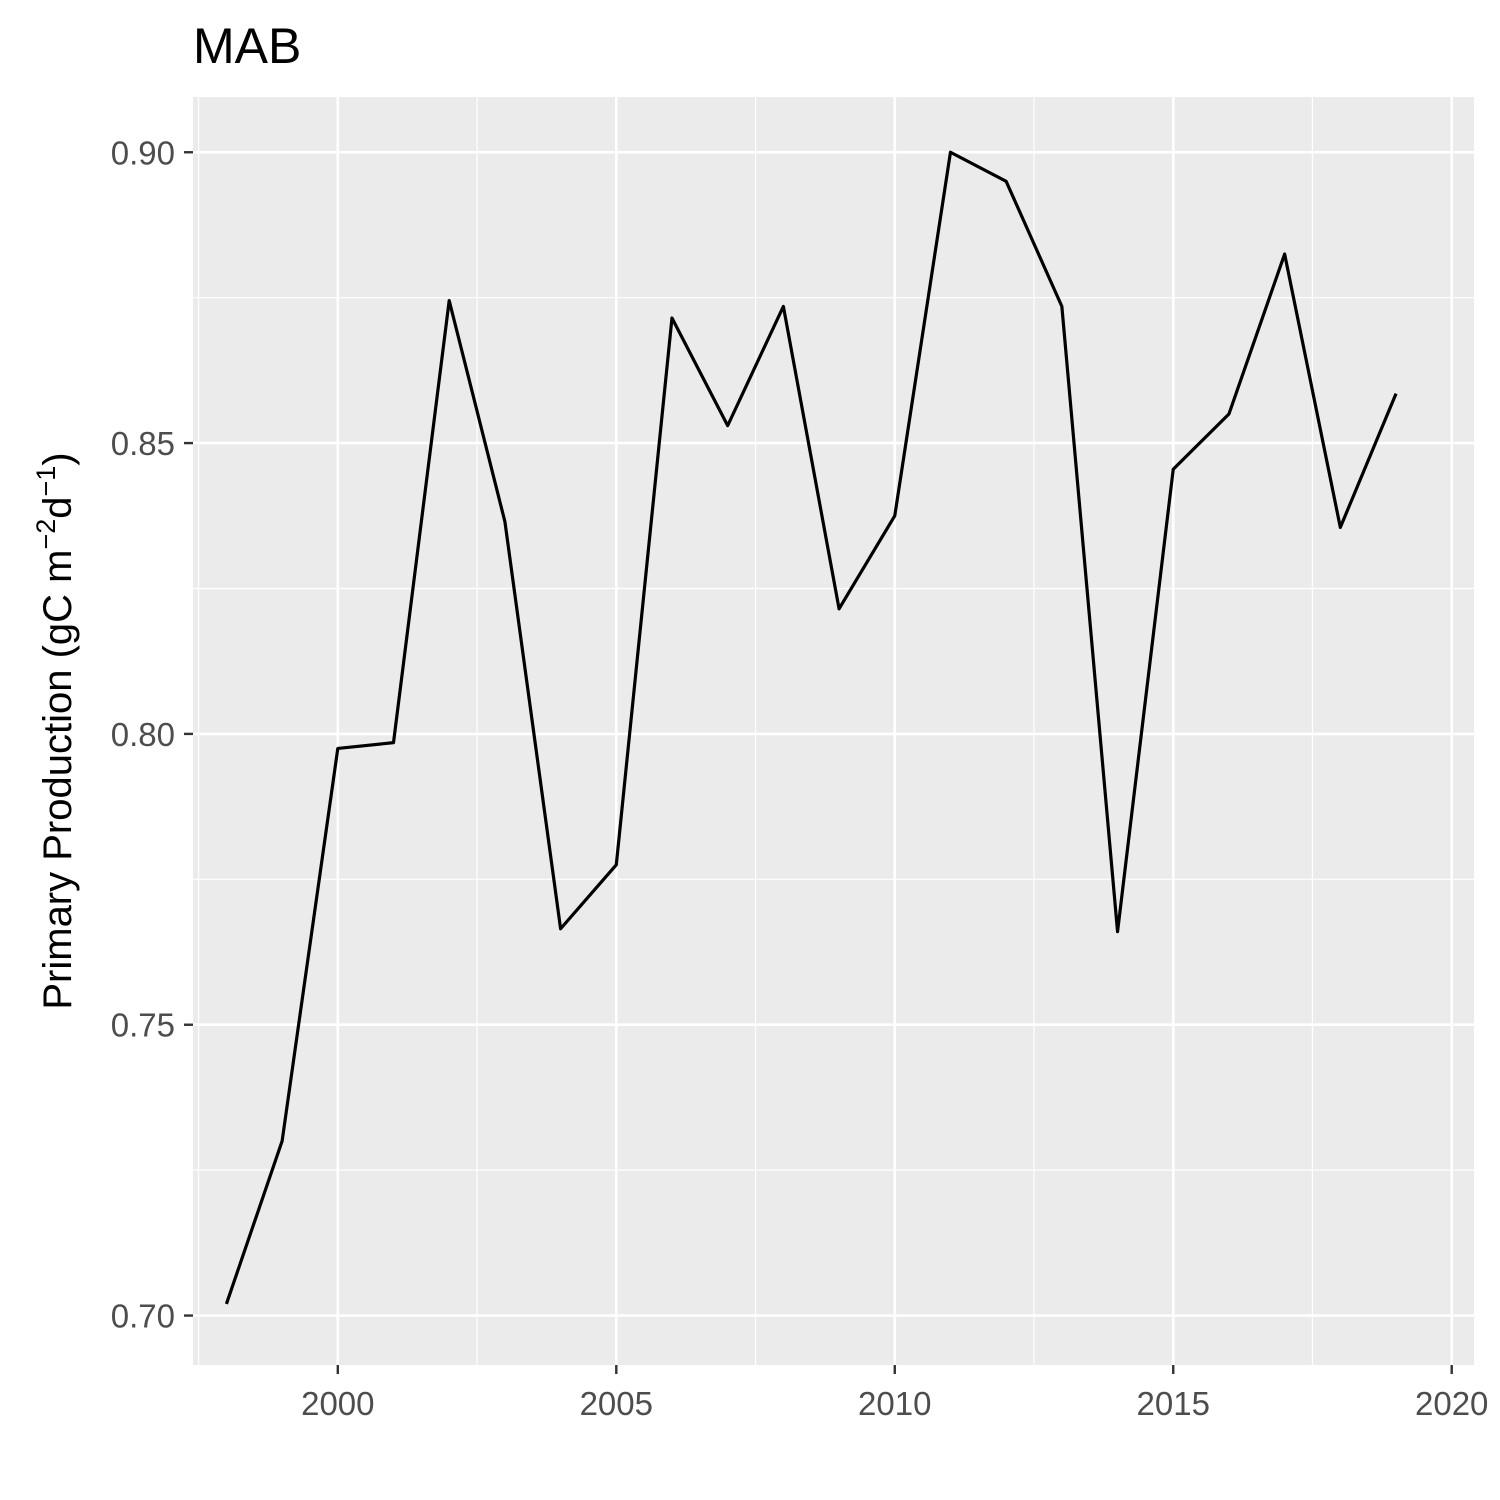  I want to click on y-tick-label: 0.80, so click(143, 734).